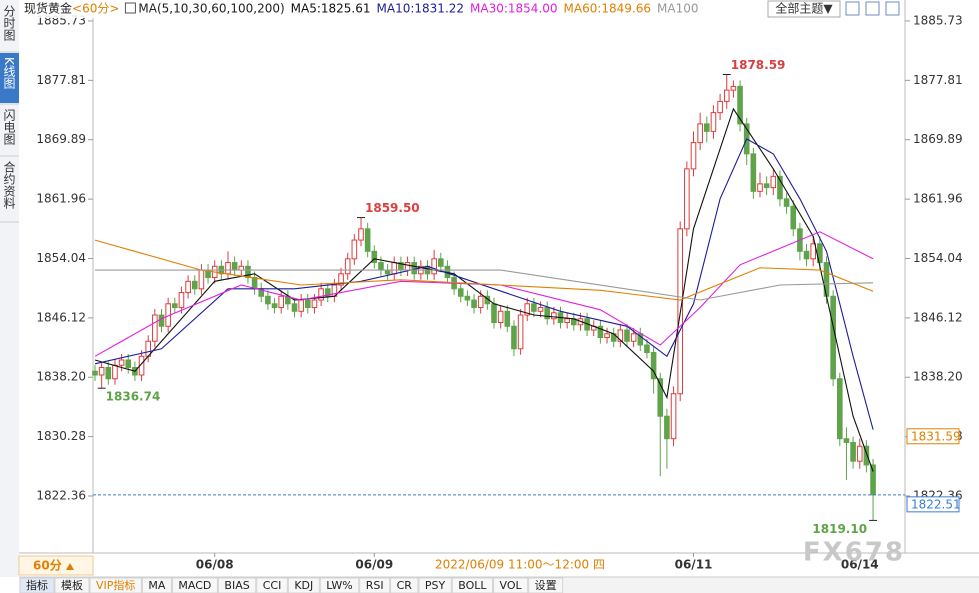  Describe the element at coordinates (758, 65) in the screenshot. I see `extreme-label: 1878.59` at that location.